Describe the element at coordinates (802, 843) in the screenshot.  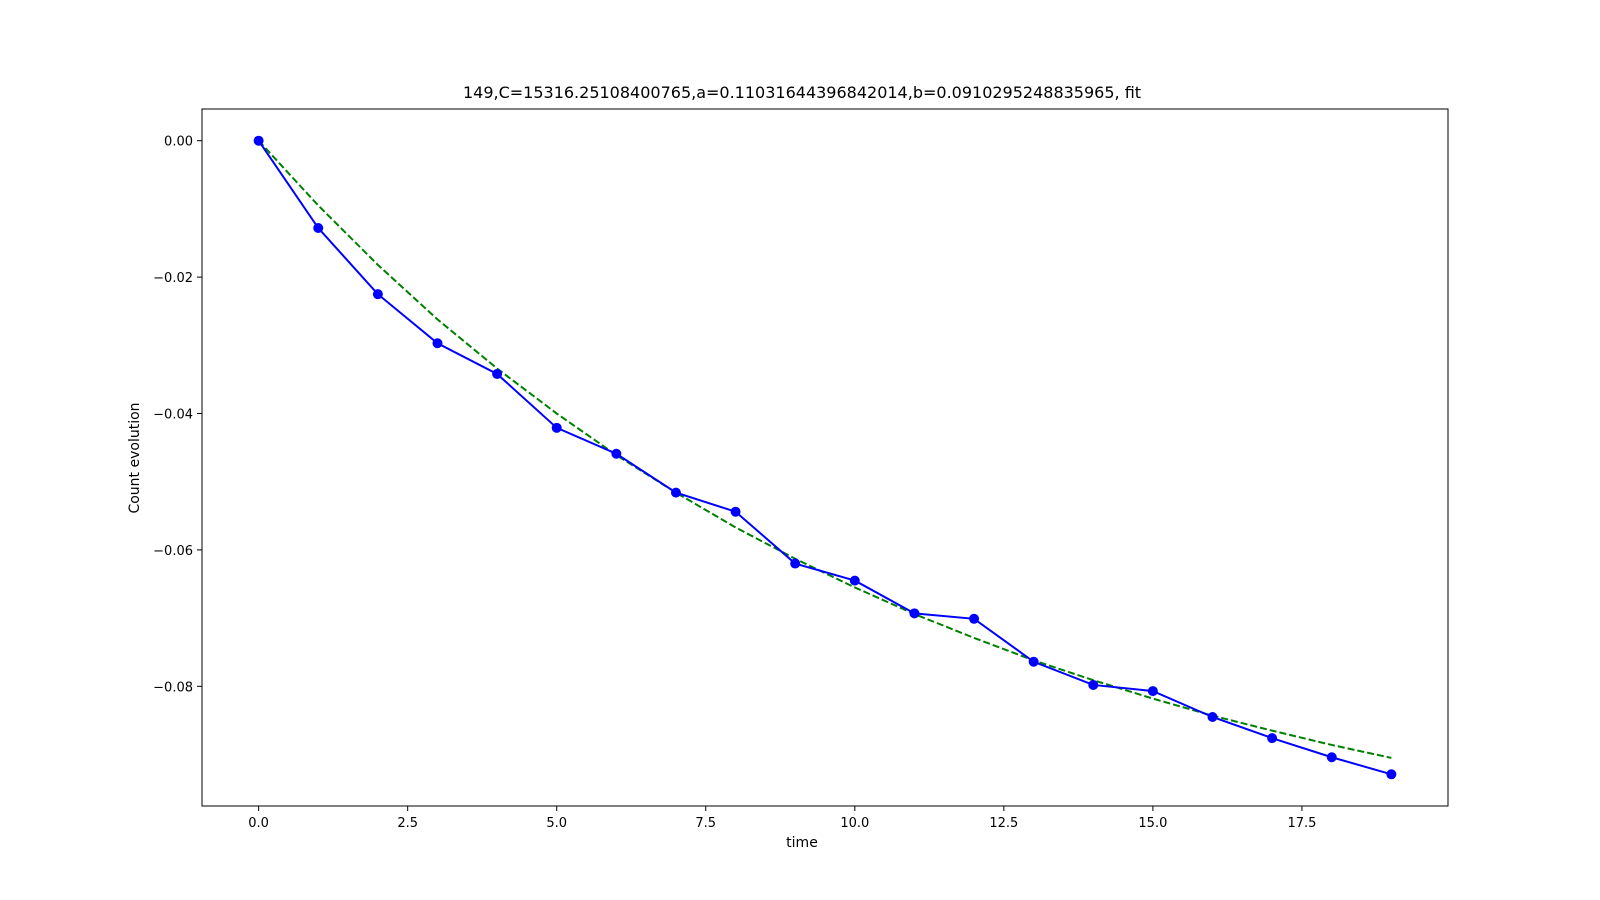
I see `x-axis-label: time` at that location.